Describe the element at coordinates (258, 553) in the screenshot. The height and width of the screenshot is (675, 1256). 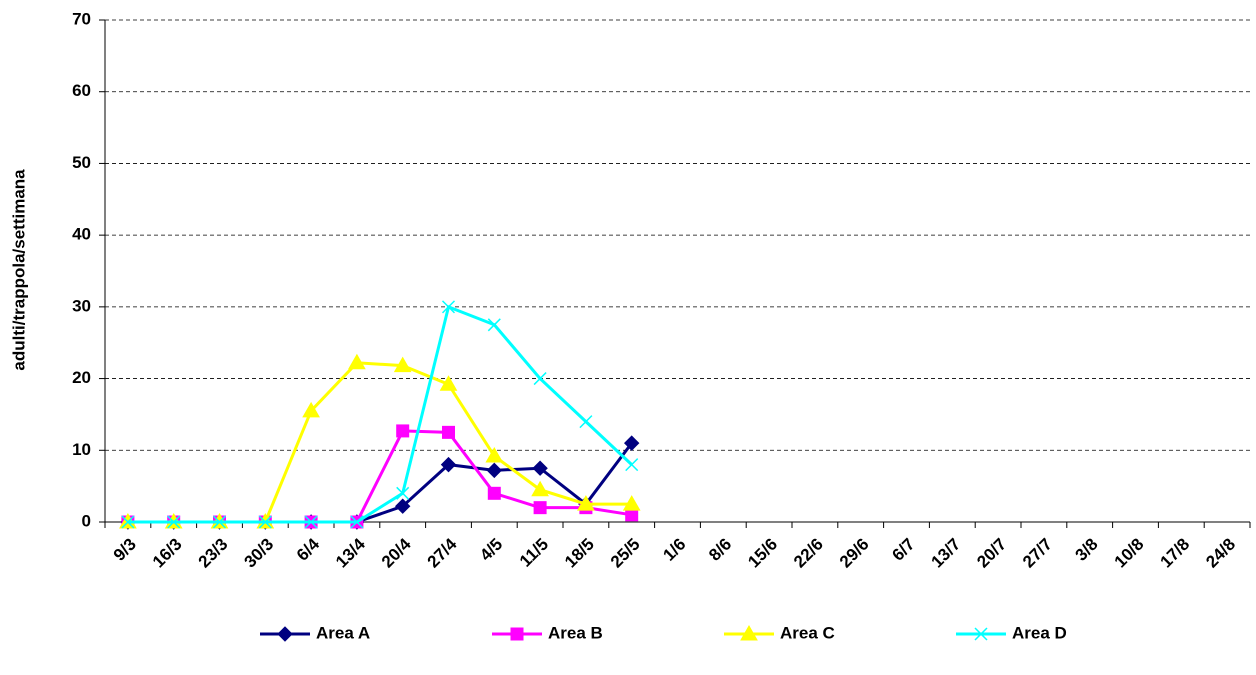
I see `x-tick-label: 30/3` at that location.